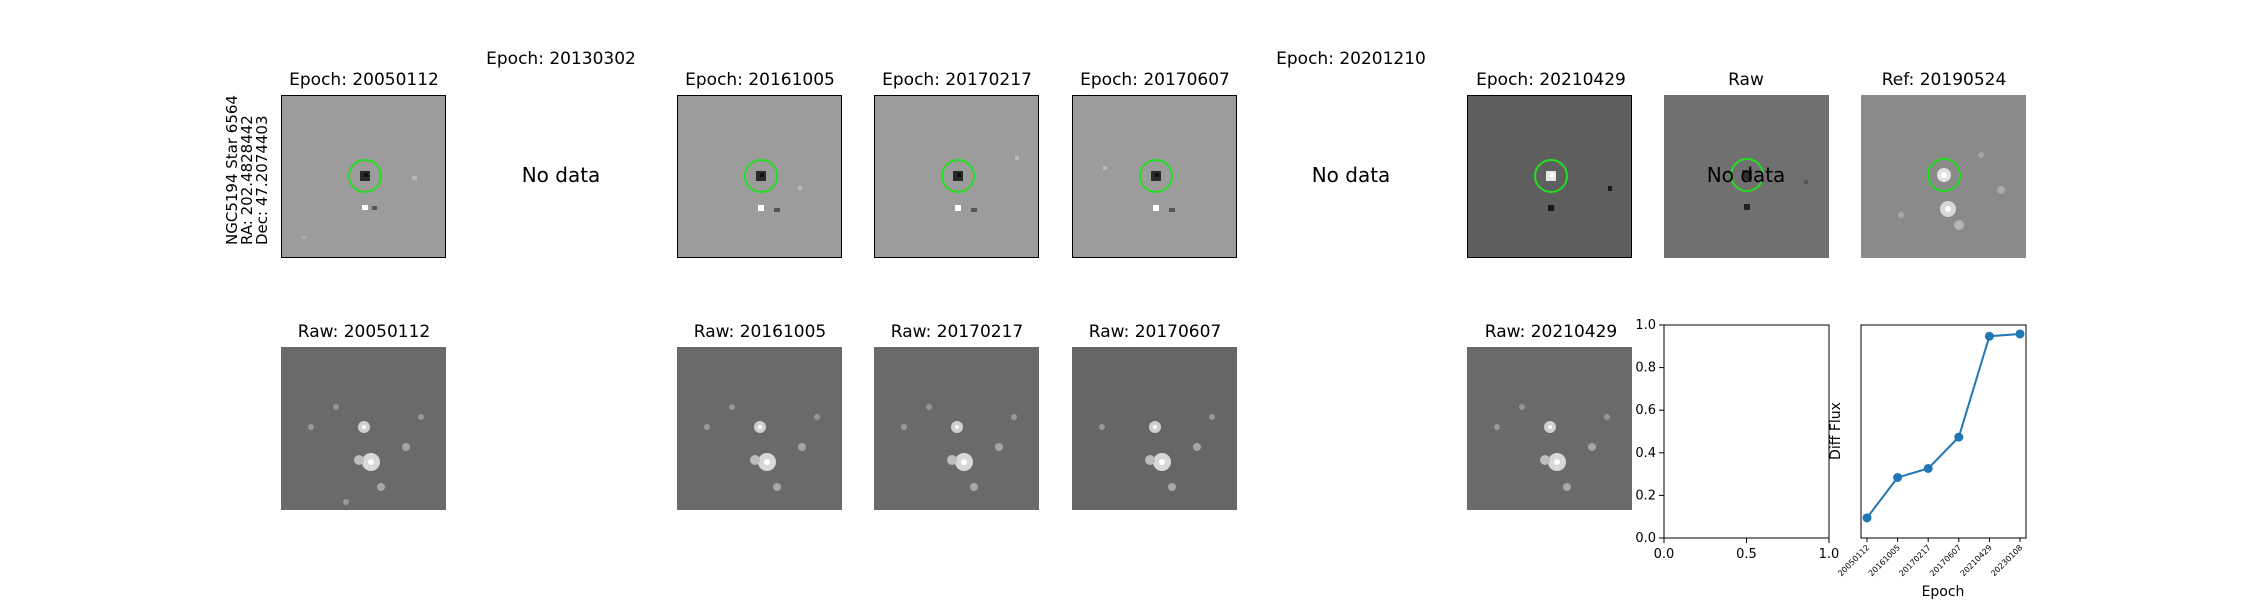 Image resolution: width=2250 pixels, height=600 pixels. What do you see at coordinates (2006, 560) in the screenshot?
I see `diff-flux-xtick-label: 20230108` at bounding box center [2006, 560].